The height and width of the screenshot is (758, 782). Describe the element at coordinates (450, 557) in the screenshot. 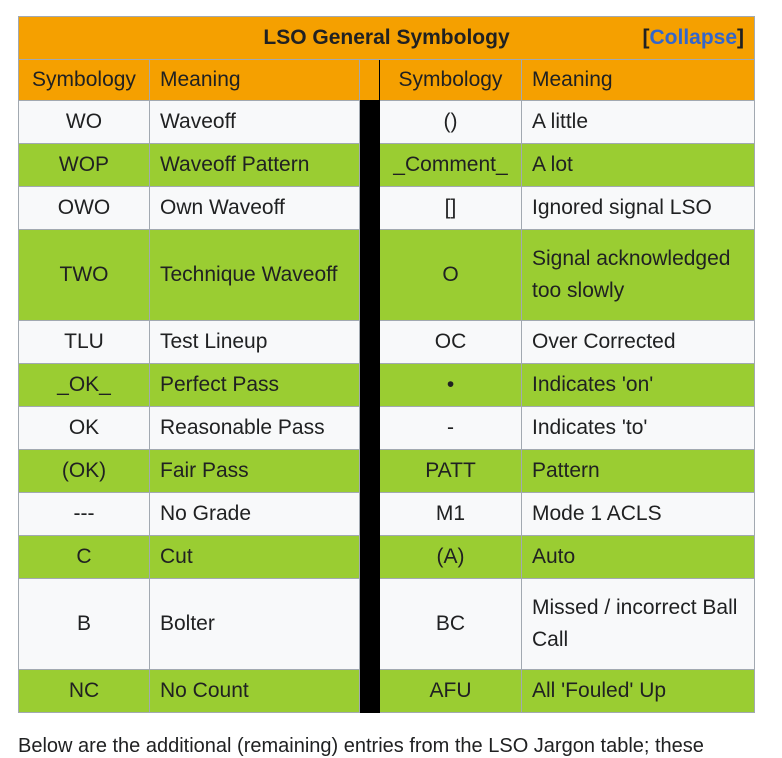

I see `right-symbology-cell: (A)` at that location.